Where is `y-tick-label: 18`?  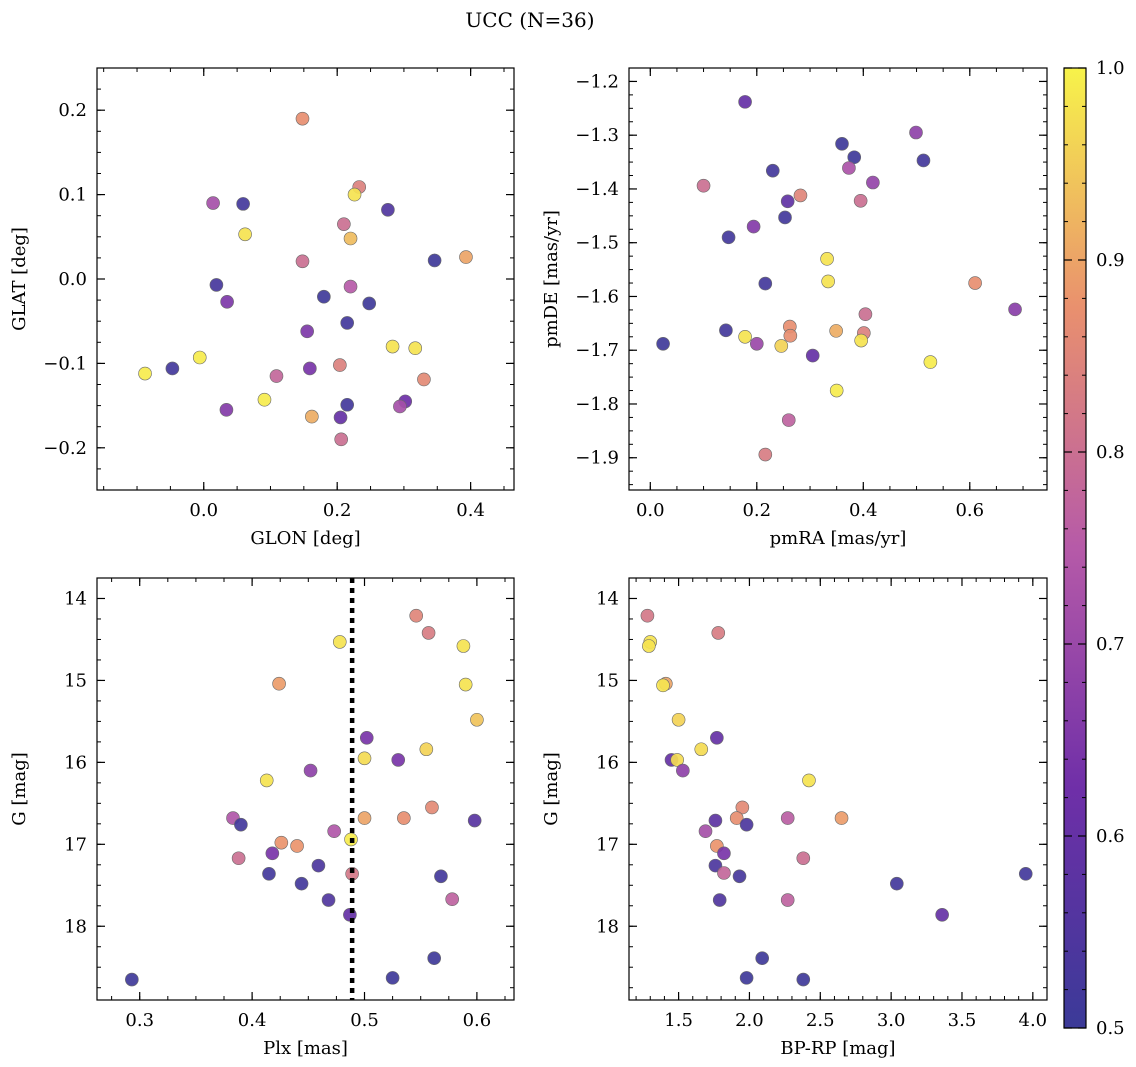 y-tick-label: 18 is located at coordinates (607, 926).